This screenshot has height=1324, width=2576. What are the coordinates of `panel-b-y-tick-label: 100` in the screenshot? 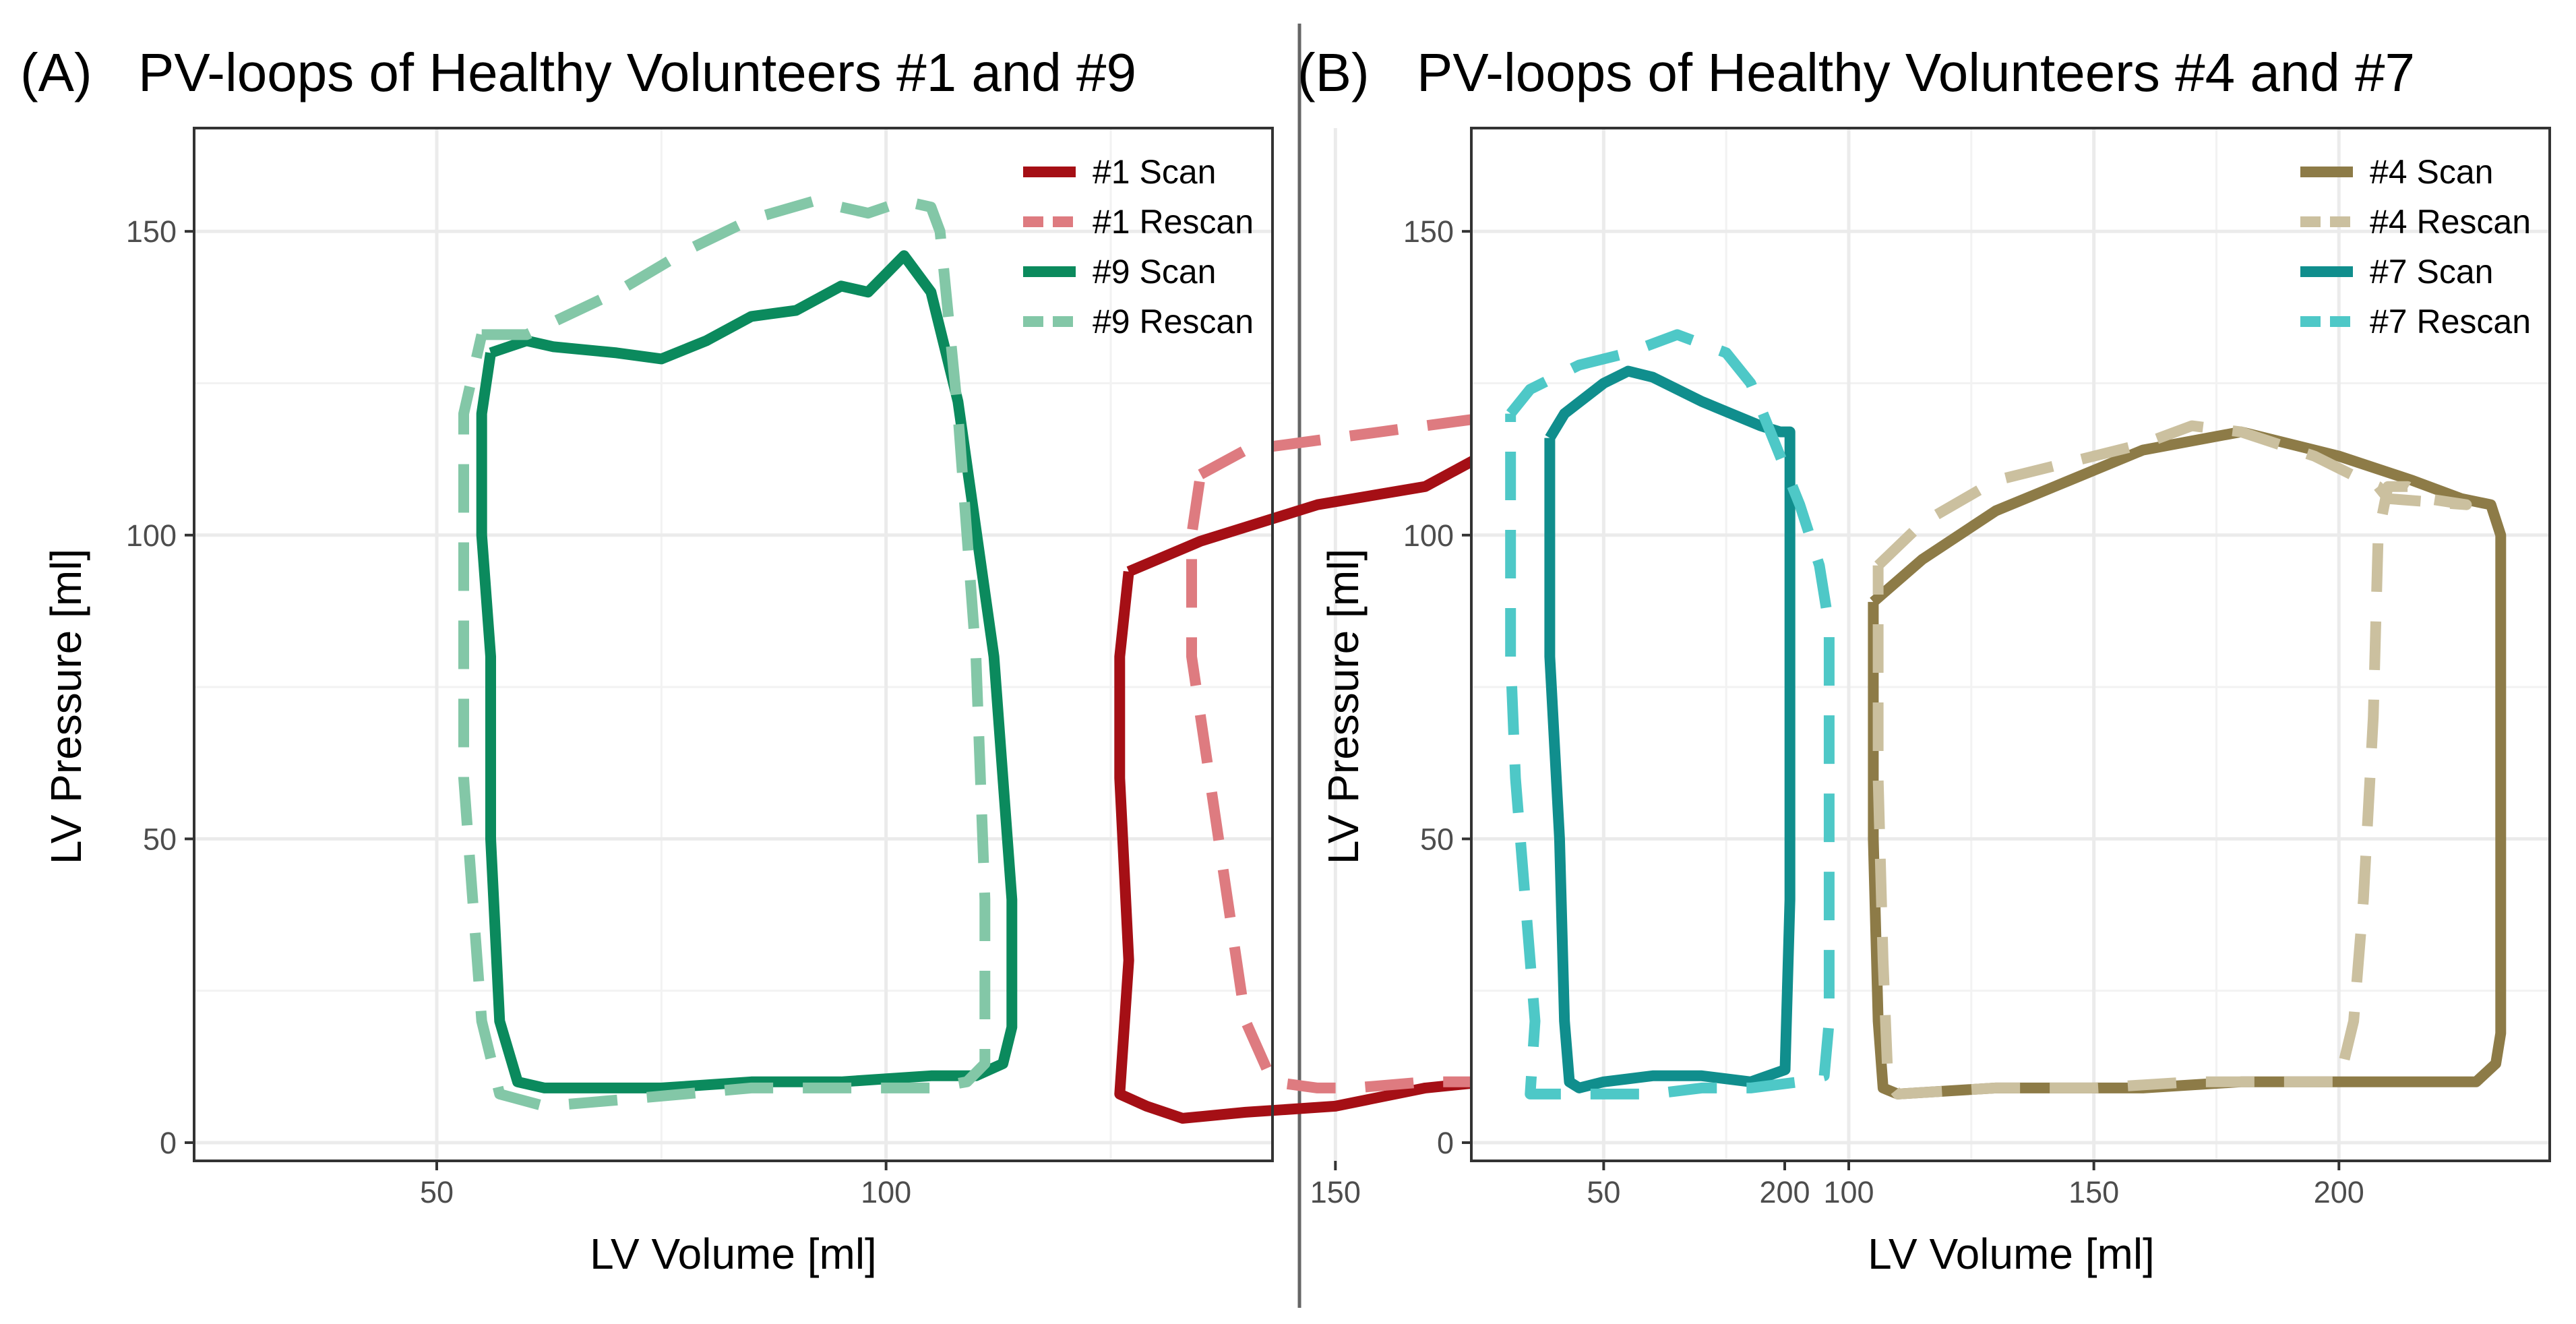 It's located at (1429, 535).